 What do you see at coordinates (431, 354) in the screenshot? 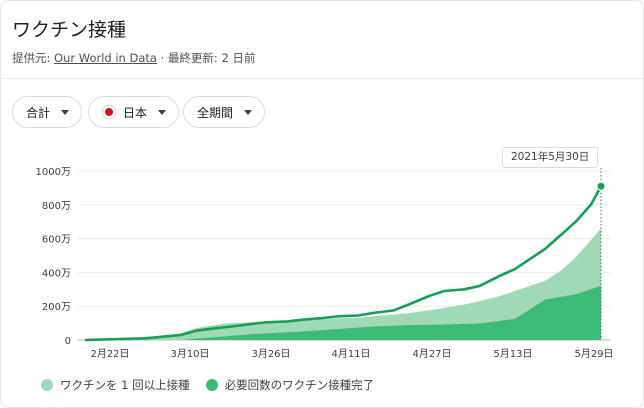
I see `x-tick-label: 4月27日` at bounding box center [431, 354].